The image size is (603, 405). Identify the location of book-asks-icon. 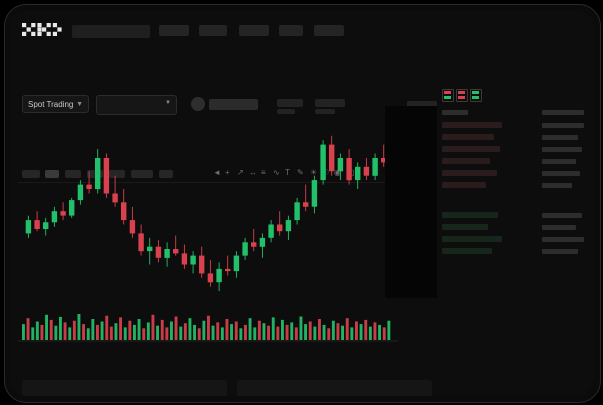
(462, 95).